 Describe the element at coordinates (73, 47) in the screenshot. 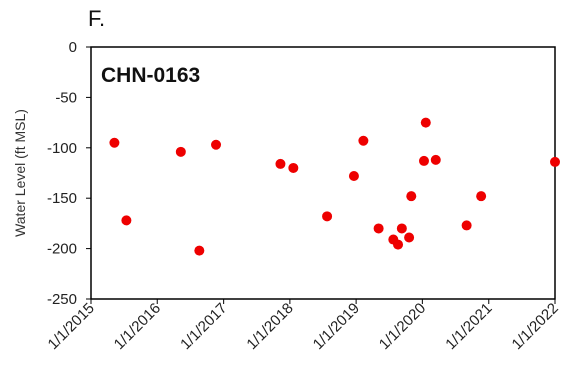

I see `y-tick-label: 0` at that location.